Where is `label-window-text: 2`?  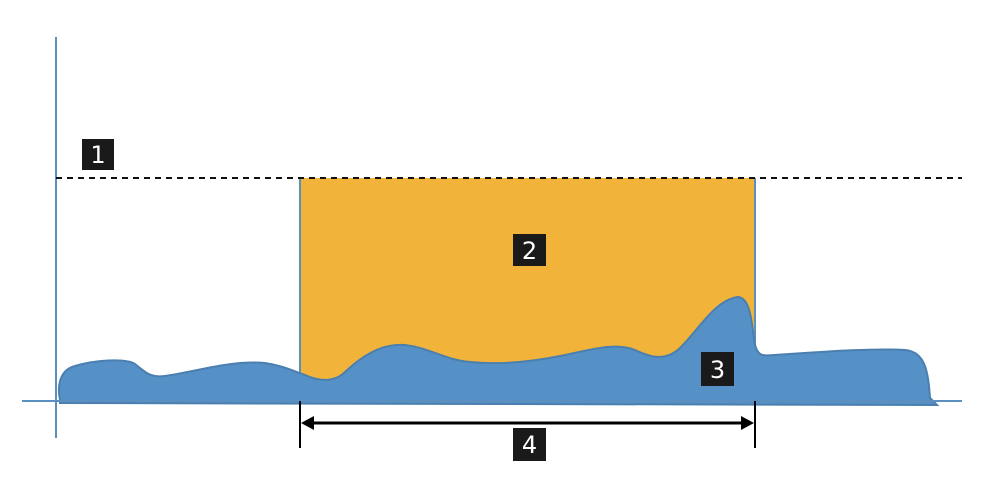
label-window-text: 2 is located at coordinates (529, 251).